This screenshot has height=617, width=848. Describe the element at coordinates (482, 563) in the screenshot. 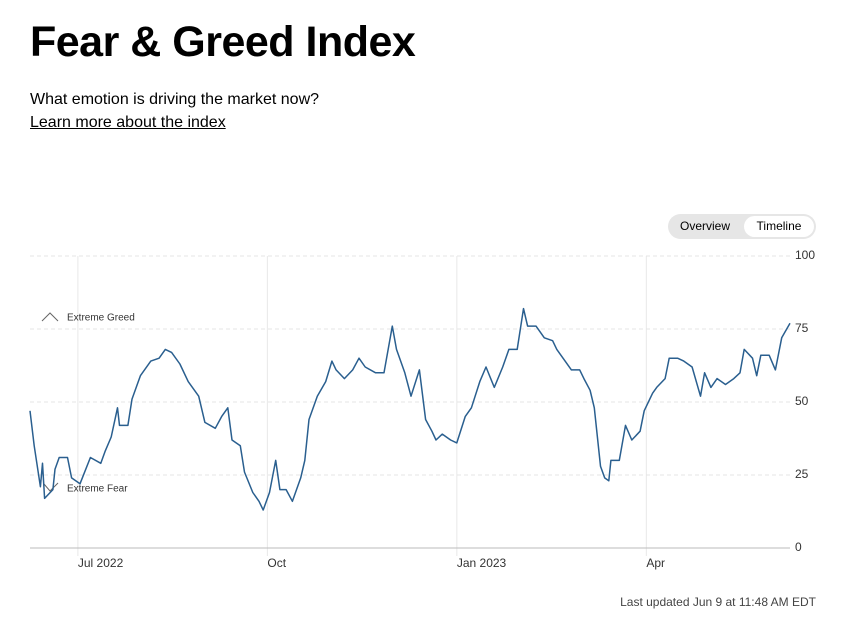

I see `x-tick-label: Jan 2023` at that location.